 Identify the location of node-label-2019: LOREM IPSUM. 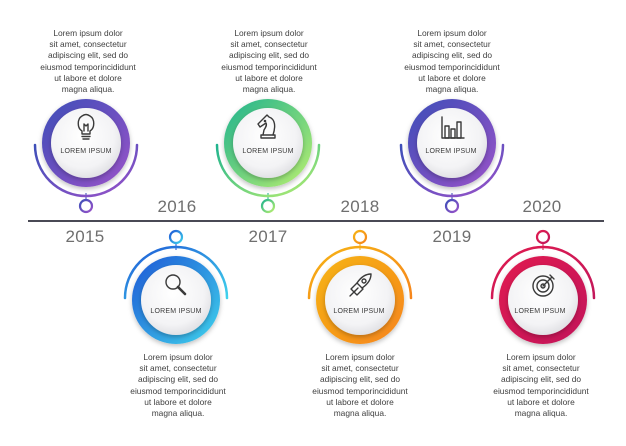
(451, 151).